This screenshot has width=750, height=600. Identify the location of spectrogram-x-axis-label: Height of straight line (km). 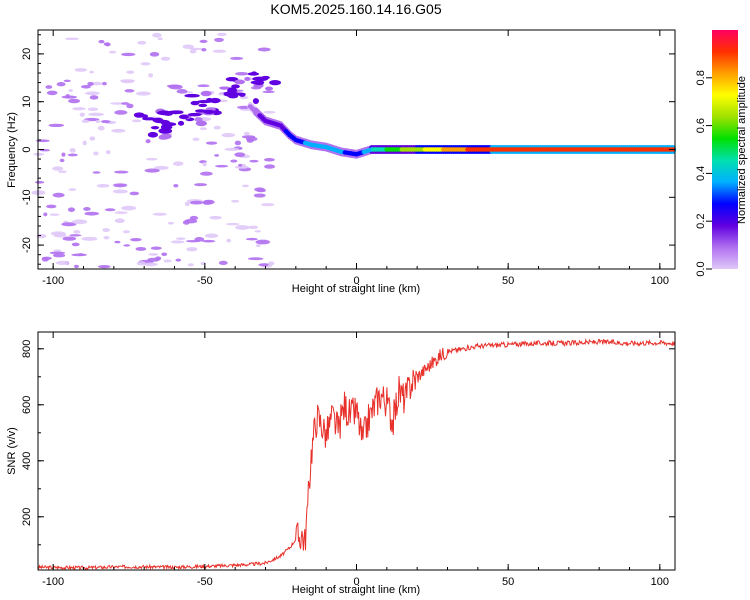
(356, 289).